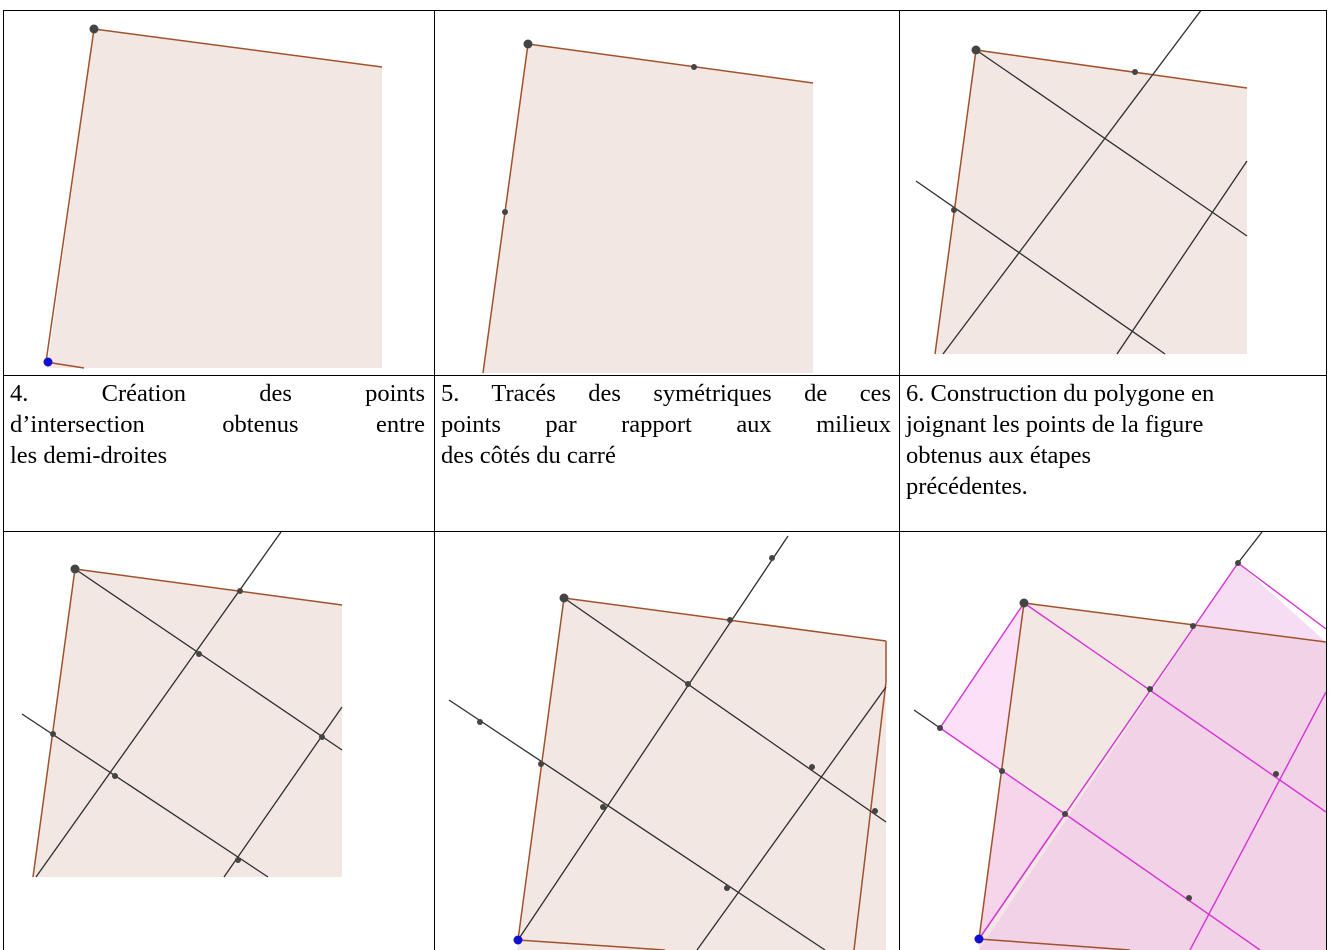  I want to click on caption-step-5-line-2: points par rapport aux milieux, so click(666, 424).